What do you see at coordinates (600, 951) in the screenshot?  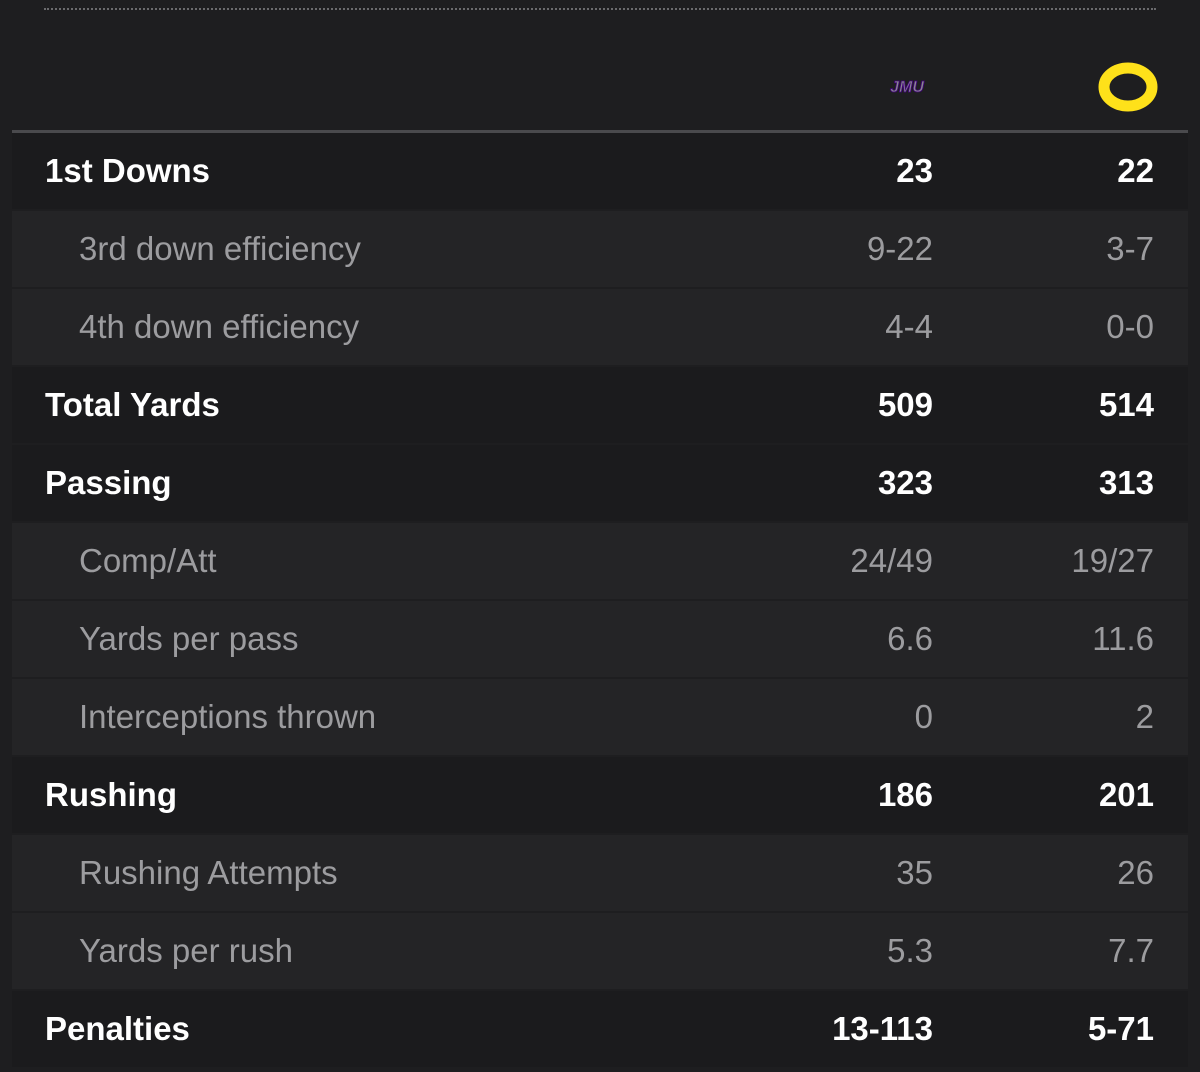 I see `stat-row-yards-per-rush: Yards per rush 5.3 7.7` at bounding box center [600, 951].